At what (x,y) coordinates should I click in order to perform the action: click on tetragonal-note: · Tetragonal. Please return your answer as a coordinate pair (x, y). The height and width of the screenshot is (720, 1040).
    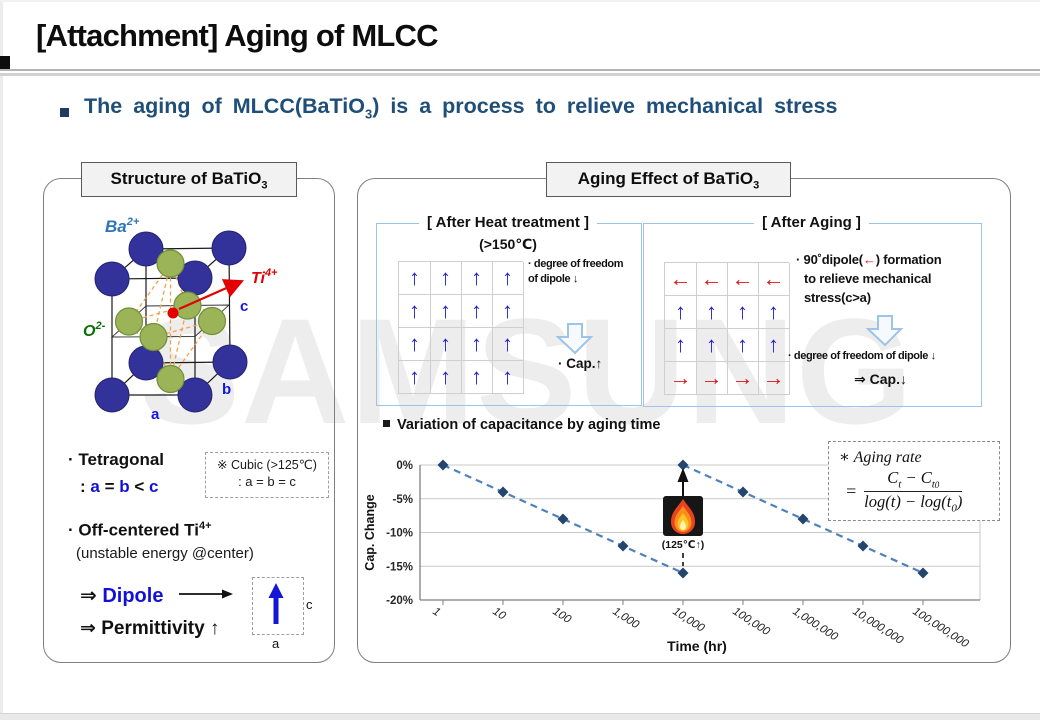
    Looking at the image, I should click on (116, 459).